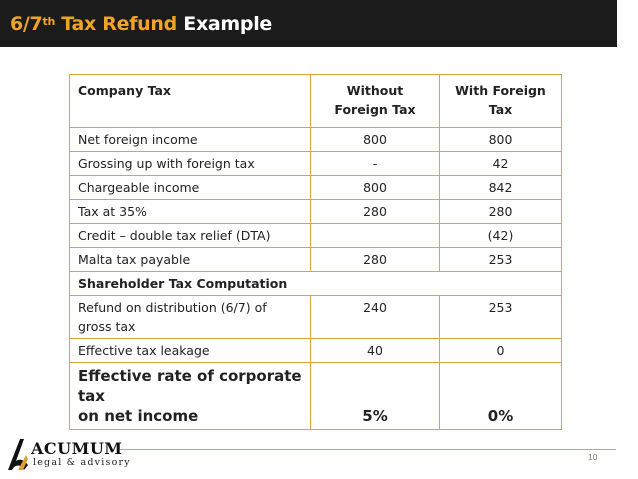  What do you see at coordinates (26, 23) in the screenshot?
I see `title-part1: 6/7` at bounding box center [26, 23].